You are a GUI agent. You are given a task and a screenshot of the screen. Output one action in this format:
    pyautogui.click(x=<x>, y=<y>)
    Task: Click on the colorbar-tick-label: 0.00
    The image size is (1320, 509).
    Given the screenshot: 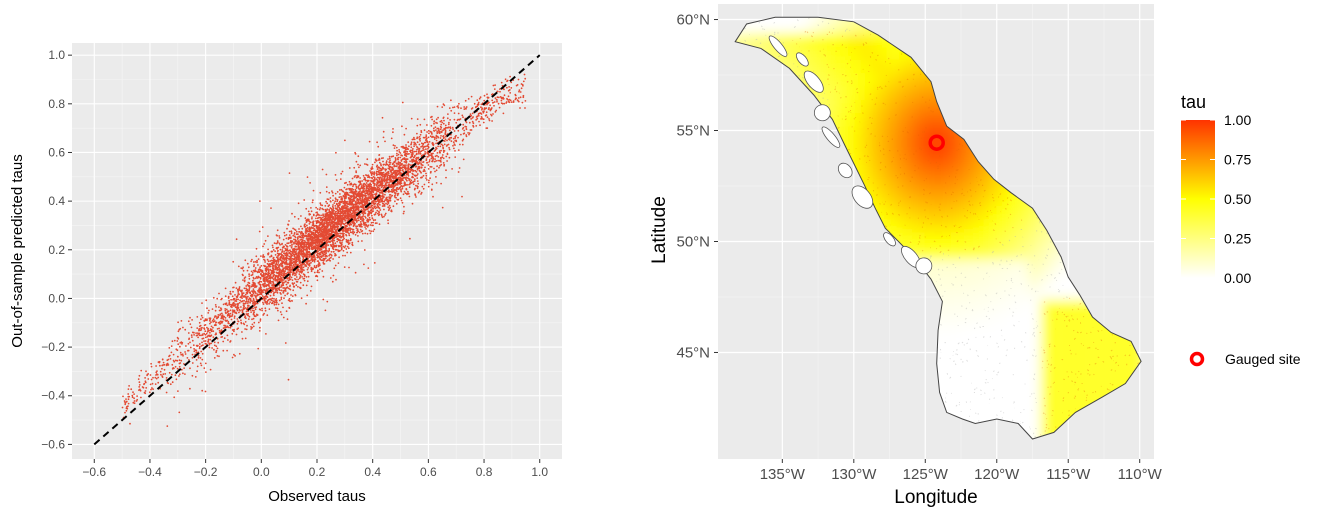 What is the action you would take?
    pyautogui.click(x=1237, y=278)
    